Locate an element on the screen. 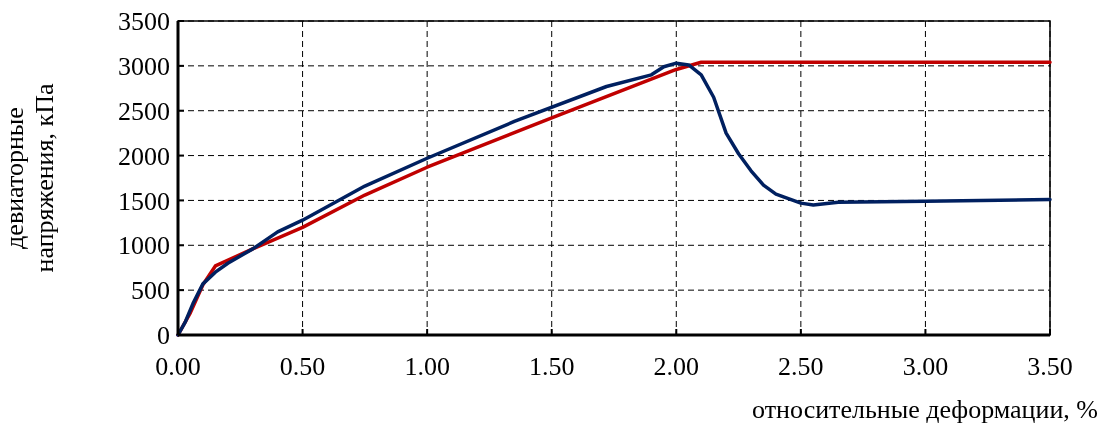 This screenshot has height=427, width=1110. y-tick-label: 0 is located at coordinates (163, 336).